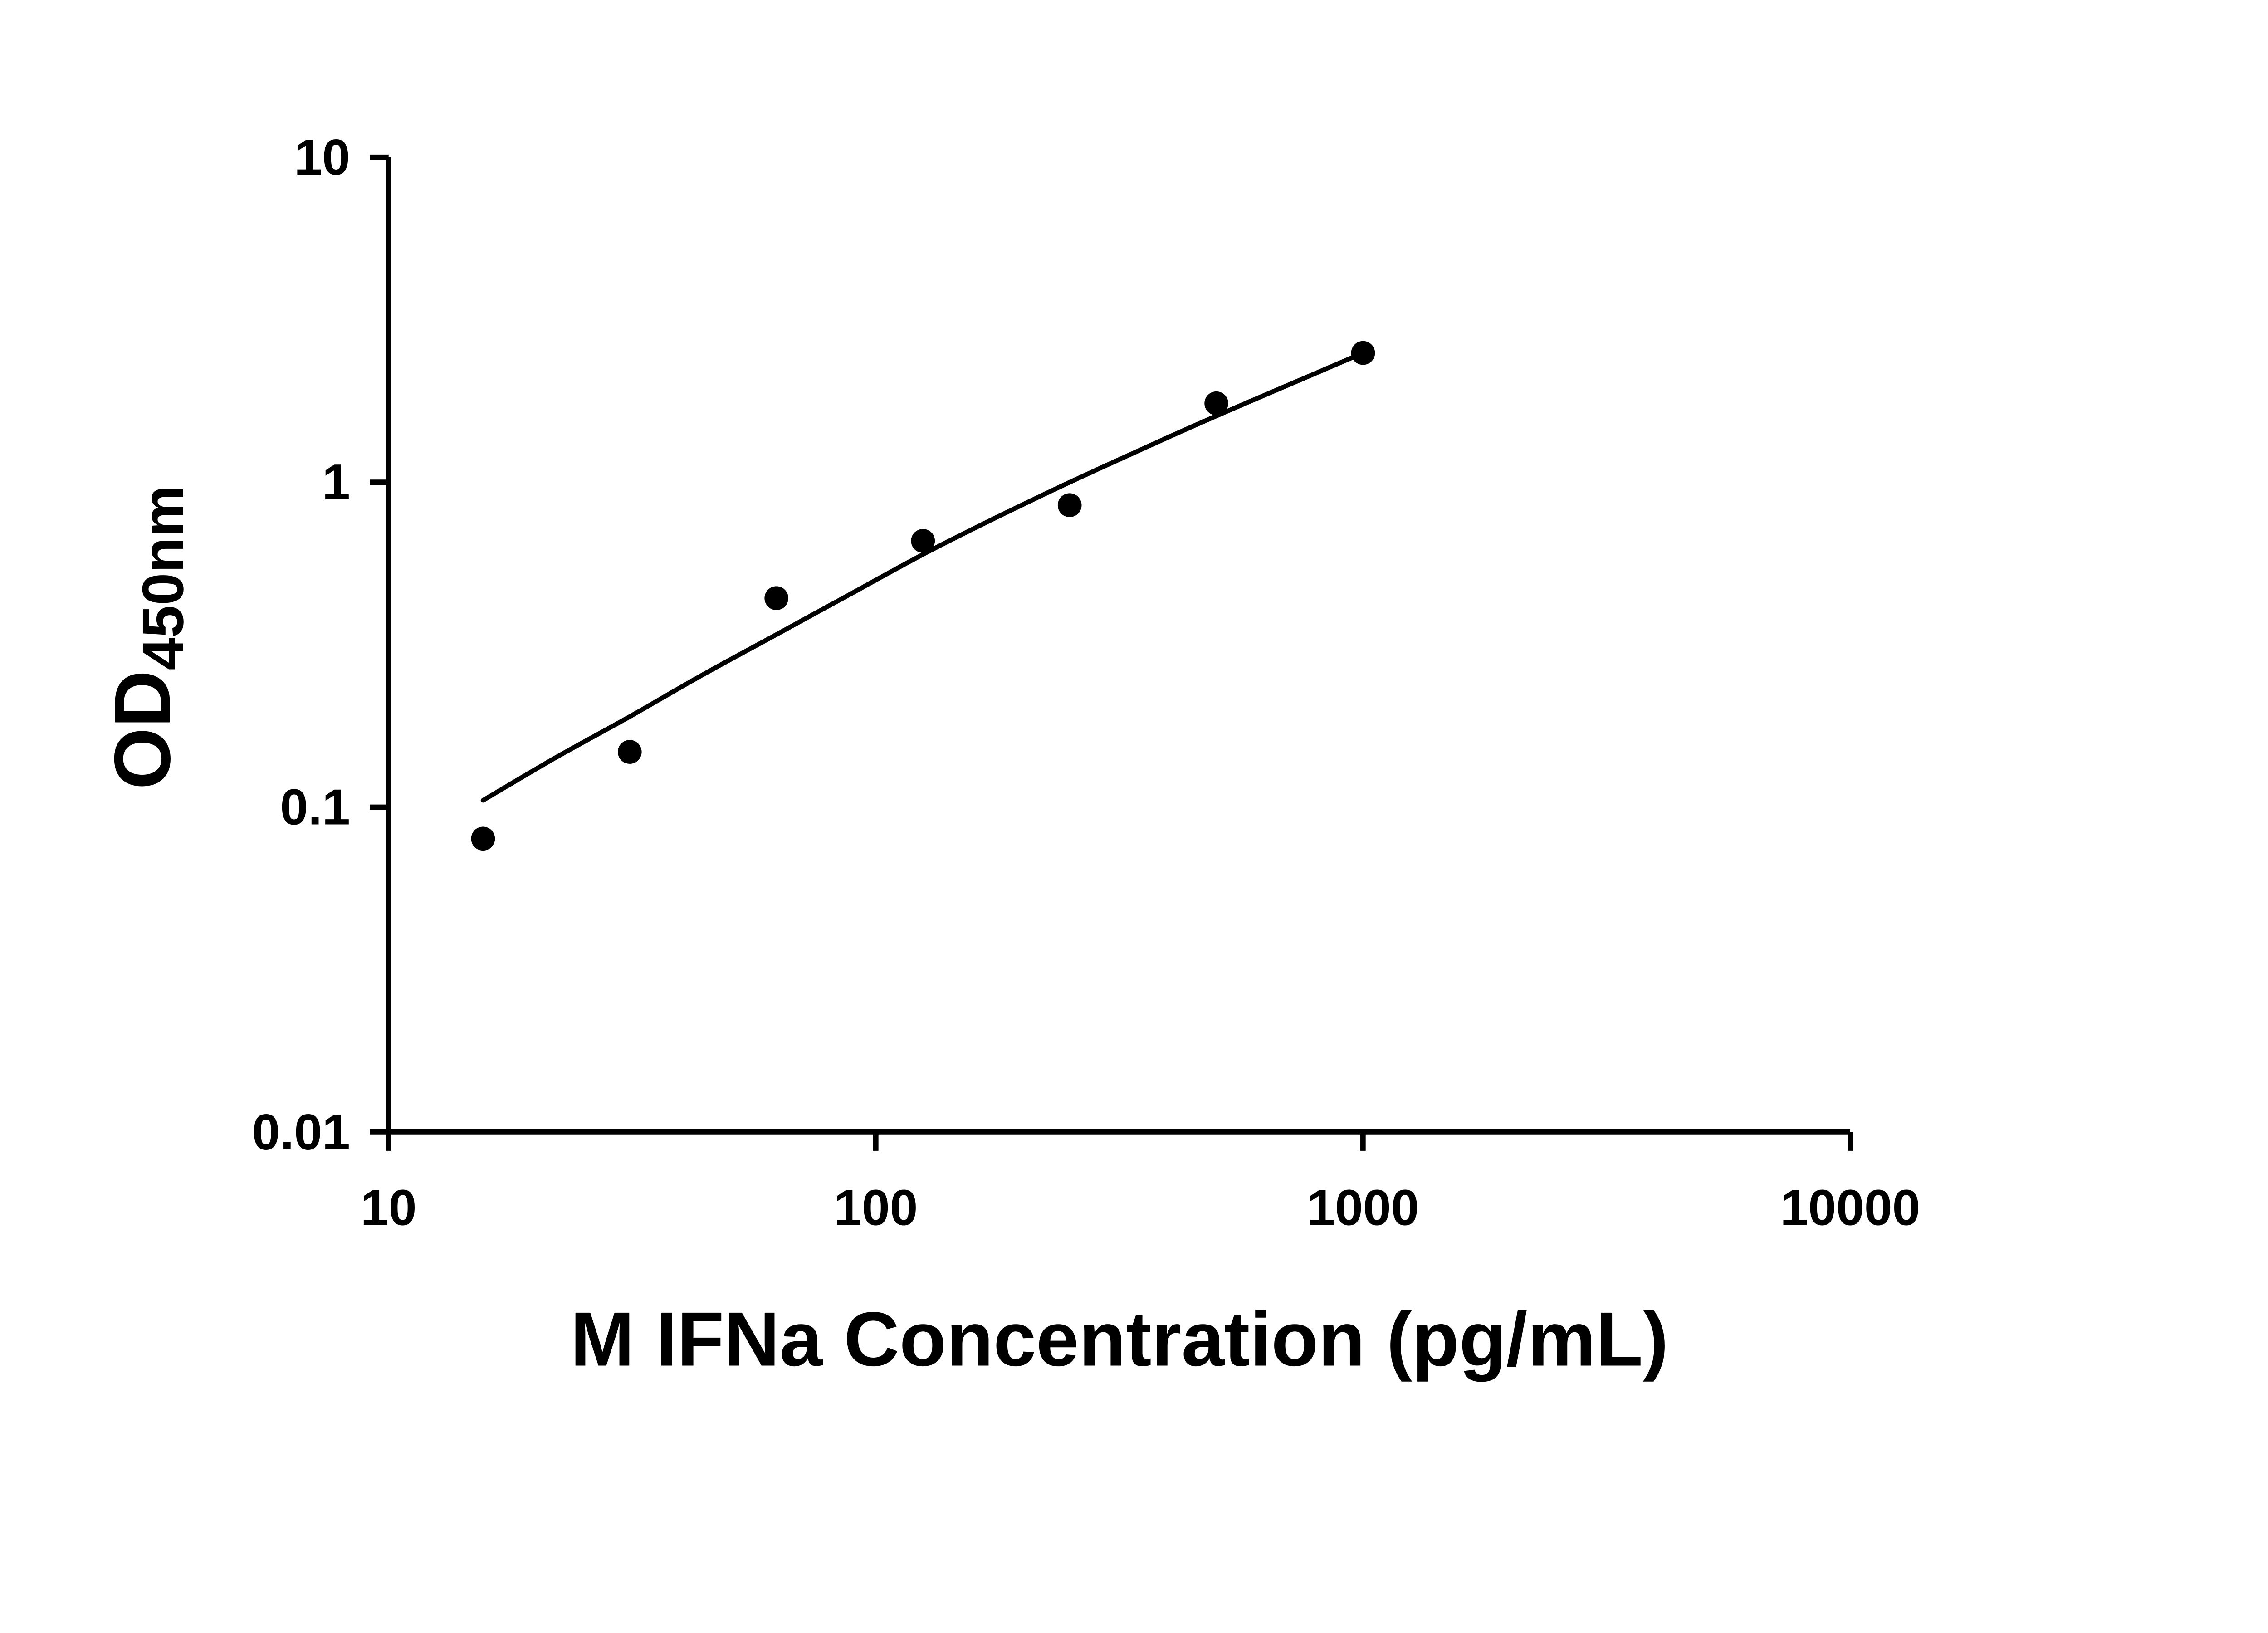  I want to click on y-tick-label: 0.01, so click(301, 1132).